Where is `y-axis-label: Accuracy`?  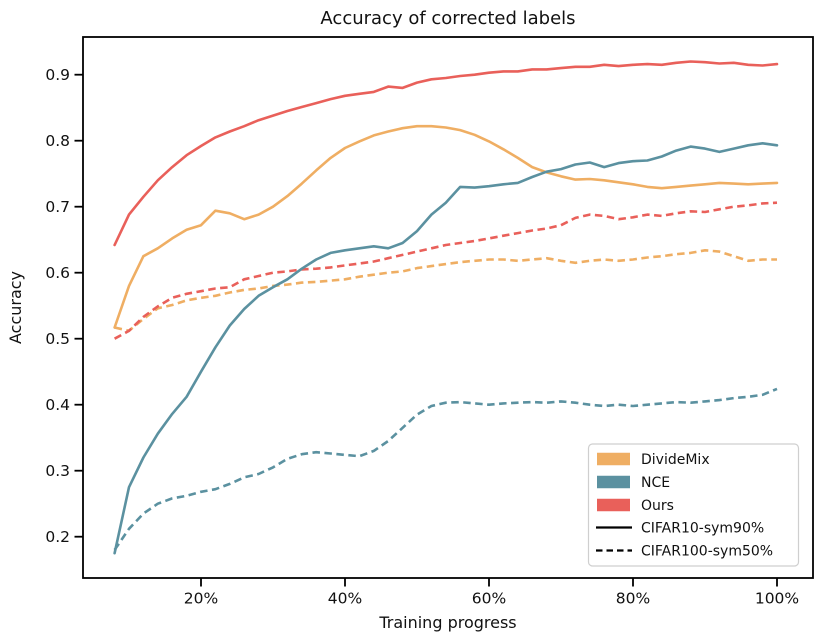
y-axis-label: Accuracy is located at coordinates (15, 307).